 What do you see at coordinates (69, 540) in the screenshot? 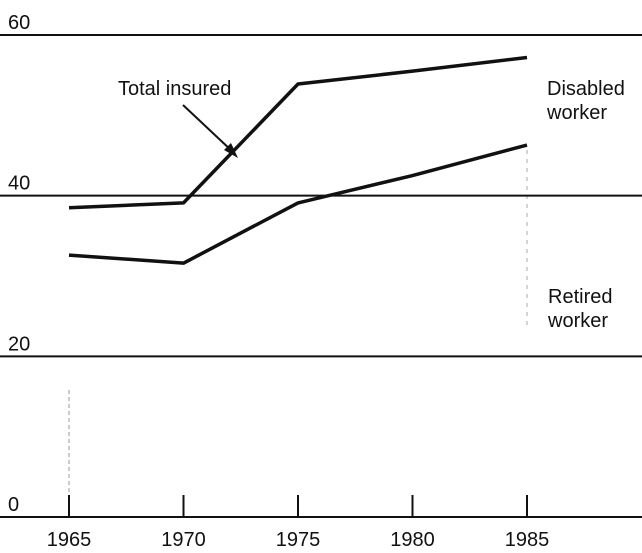
I see `x-tick-label: 1965` at bounding box center [69, 540].